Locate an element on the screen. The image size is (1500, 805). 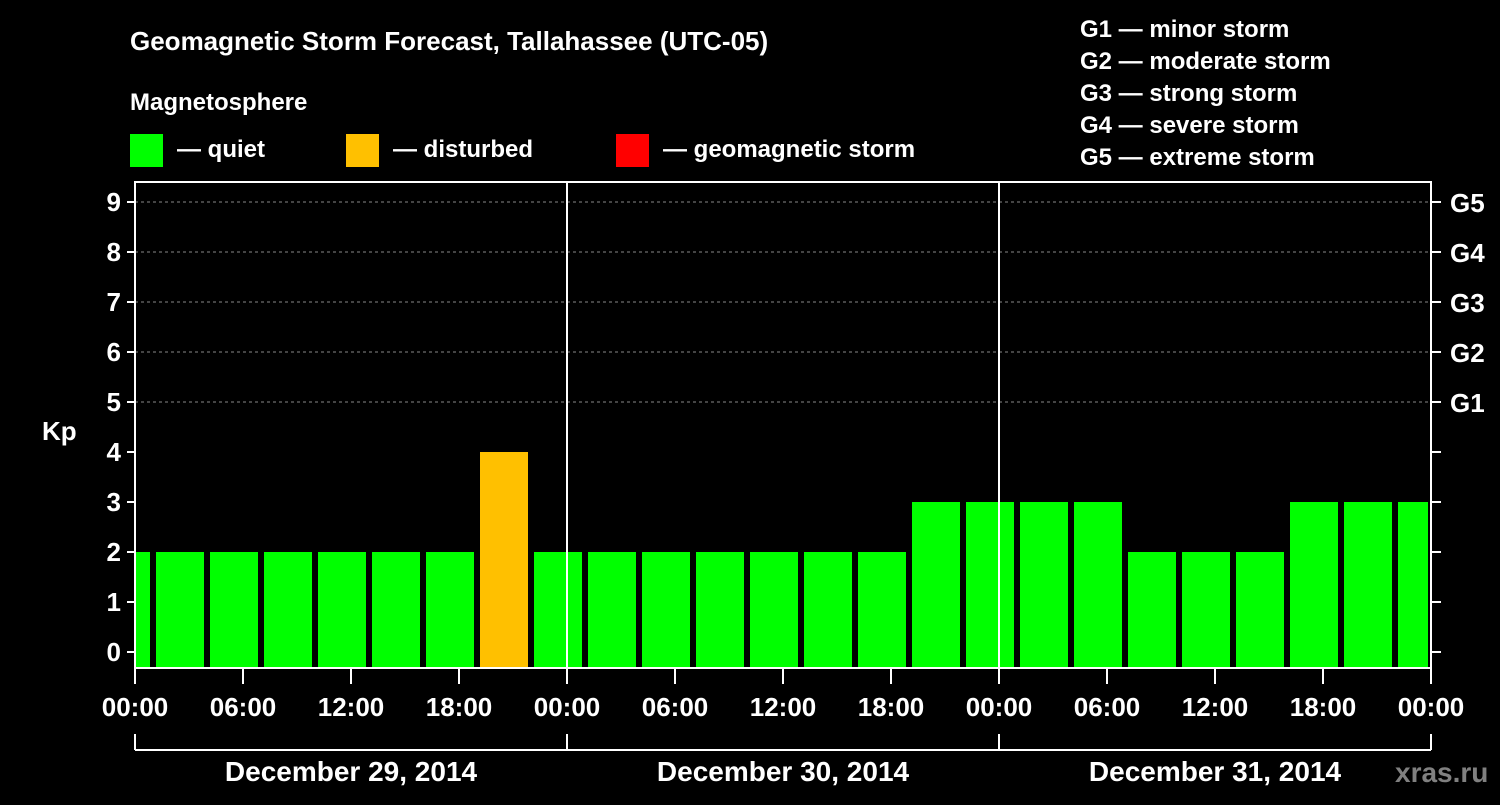
y-tick-label: 4 is located at coordinates (114, 452).